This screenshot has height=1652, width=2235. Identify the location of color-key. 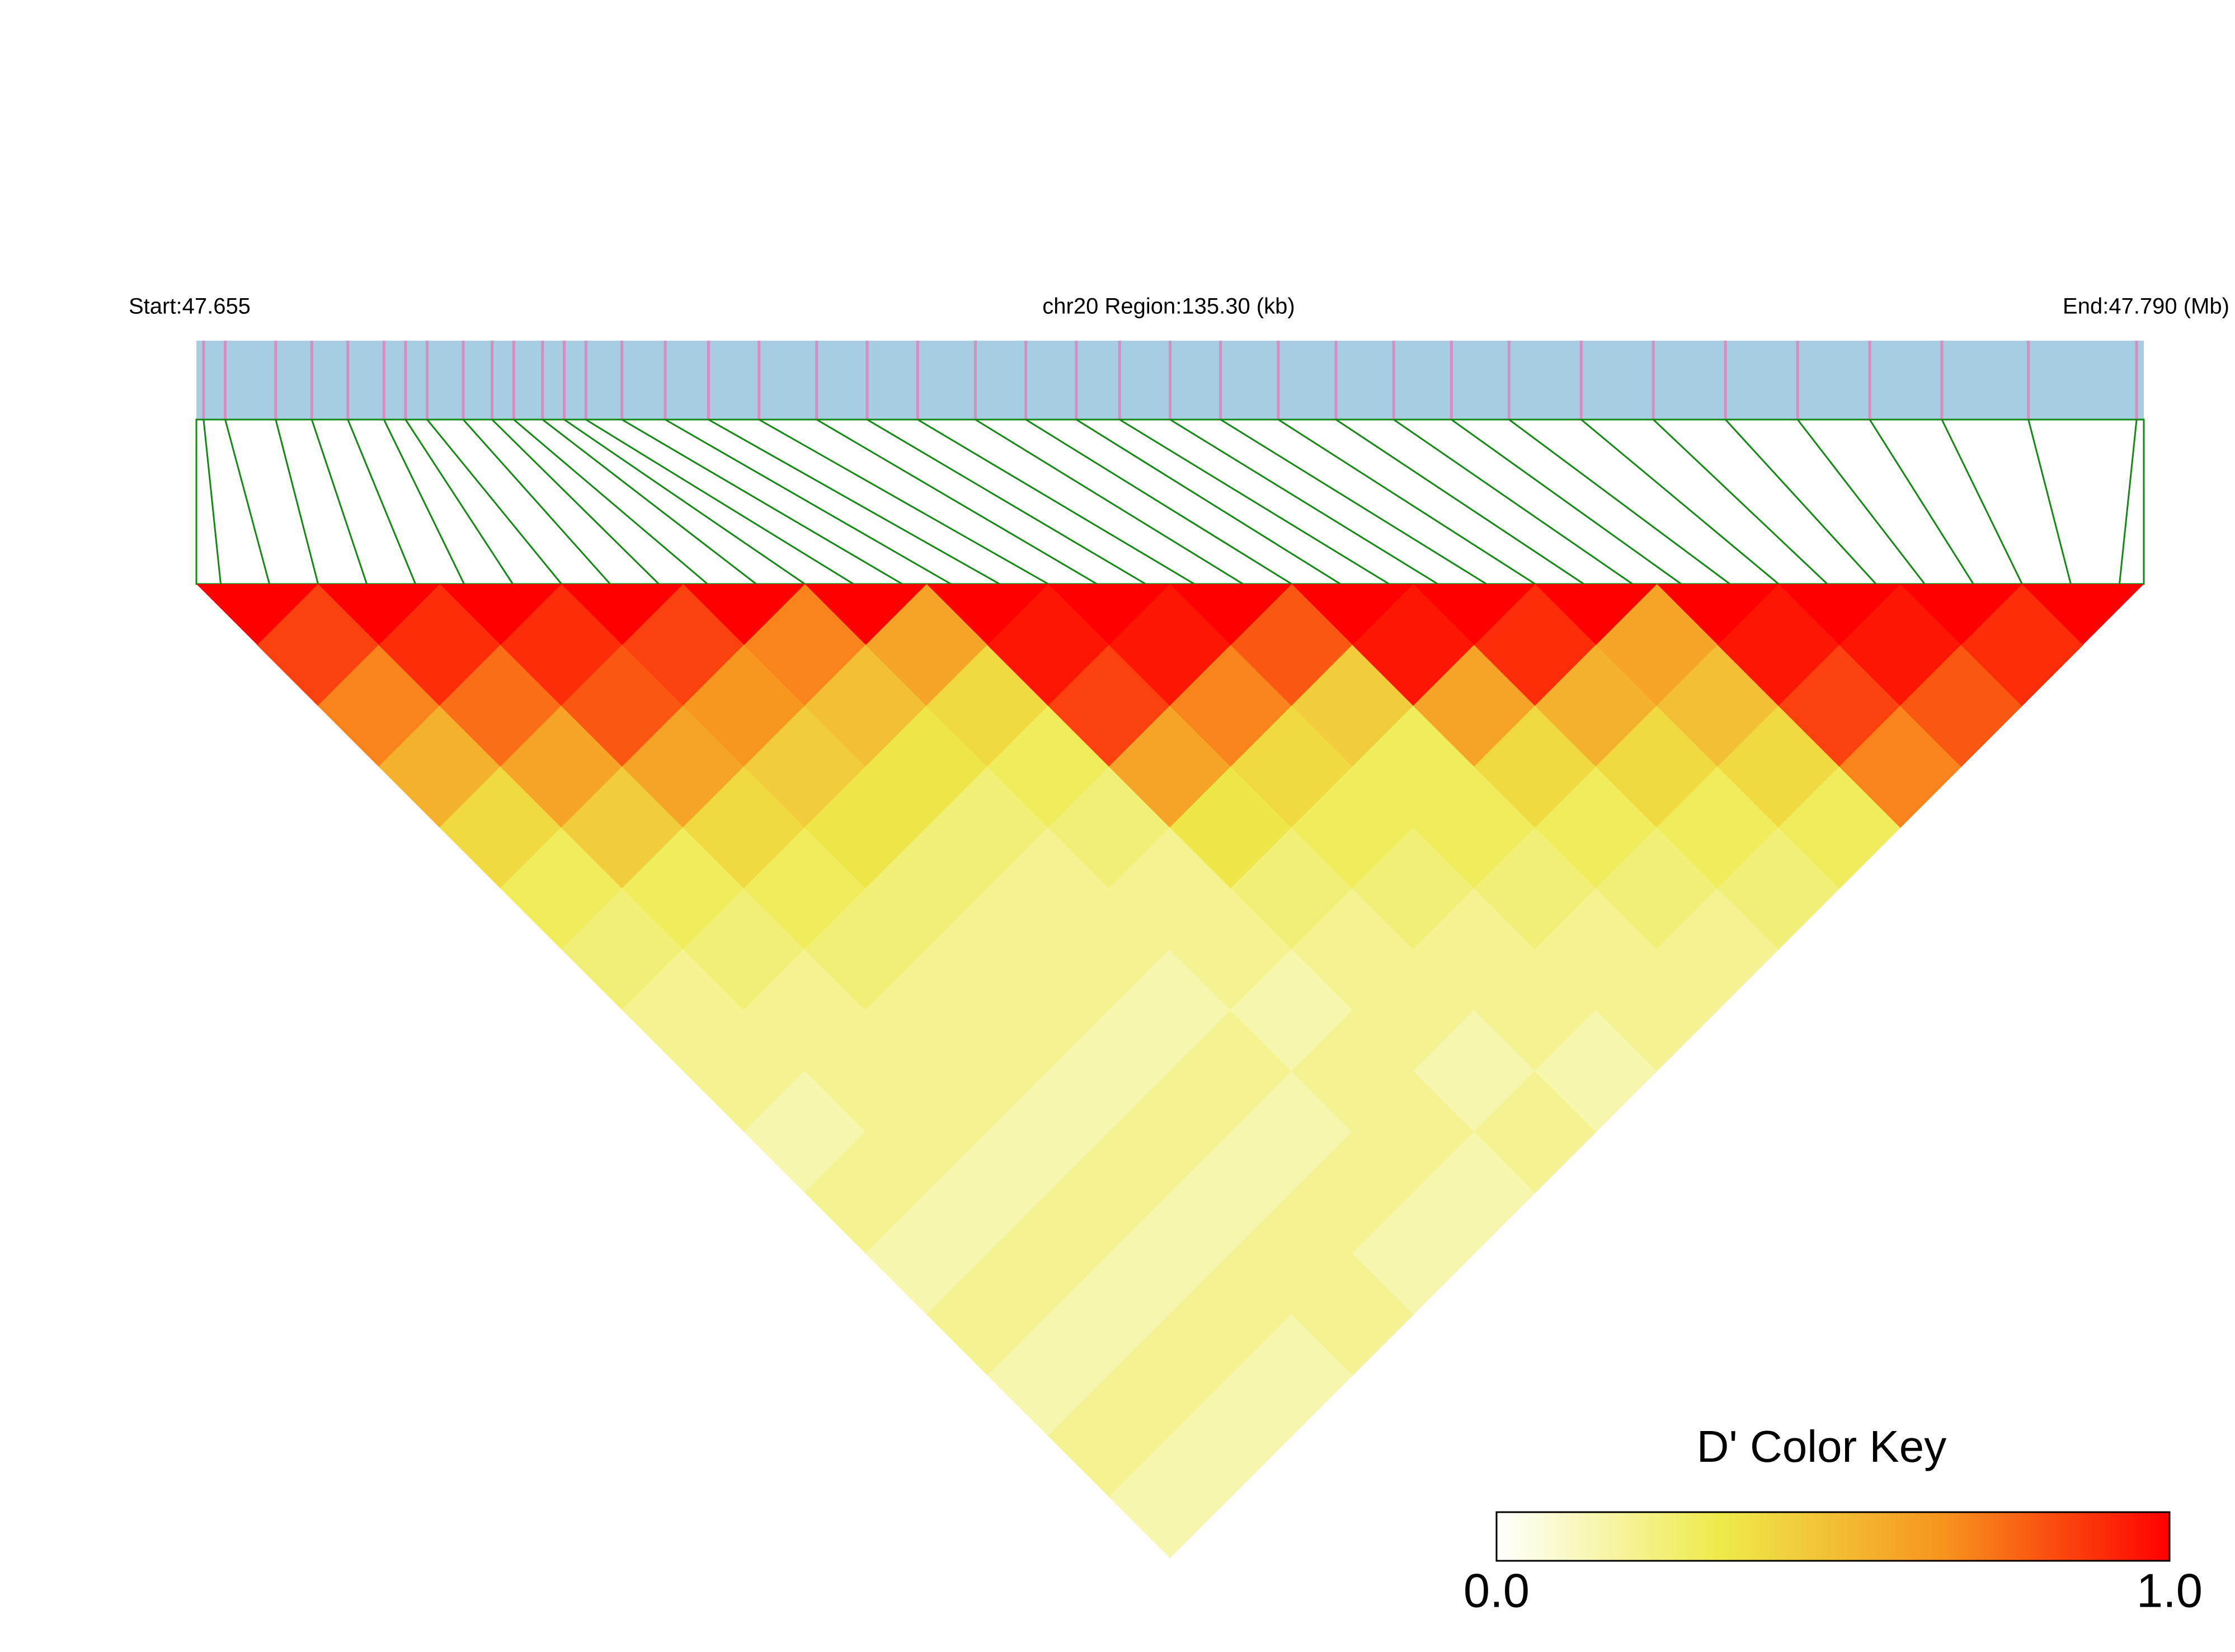
(1833, 1536).